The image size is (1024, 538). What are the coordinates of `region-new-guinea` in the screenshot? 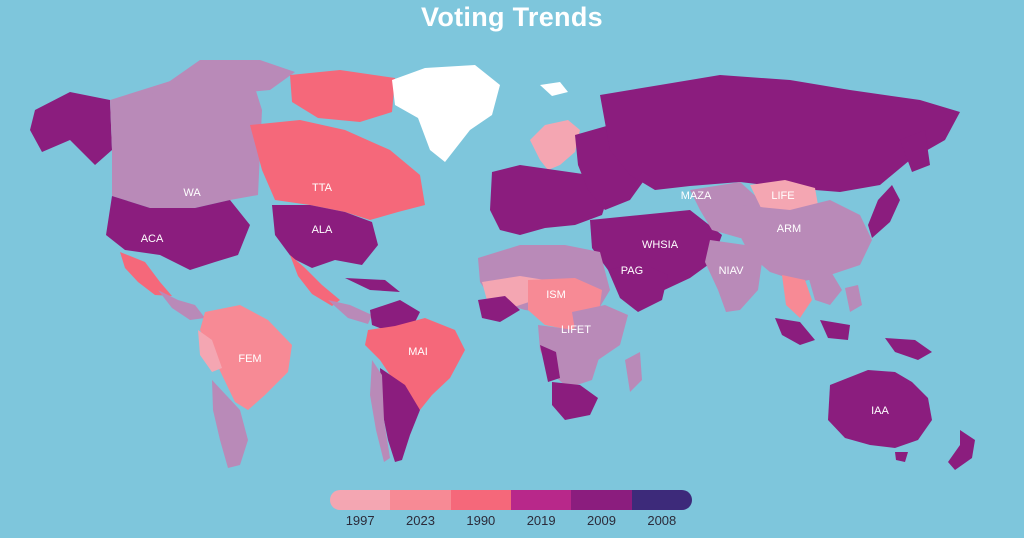 It's located at (908, 349).